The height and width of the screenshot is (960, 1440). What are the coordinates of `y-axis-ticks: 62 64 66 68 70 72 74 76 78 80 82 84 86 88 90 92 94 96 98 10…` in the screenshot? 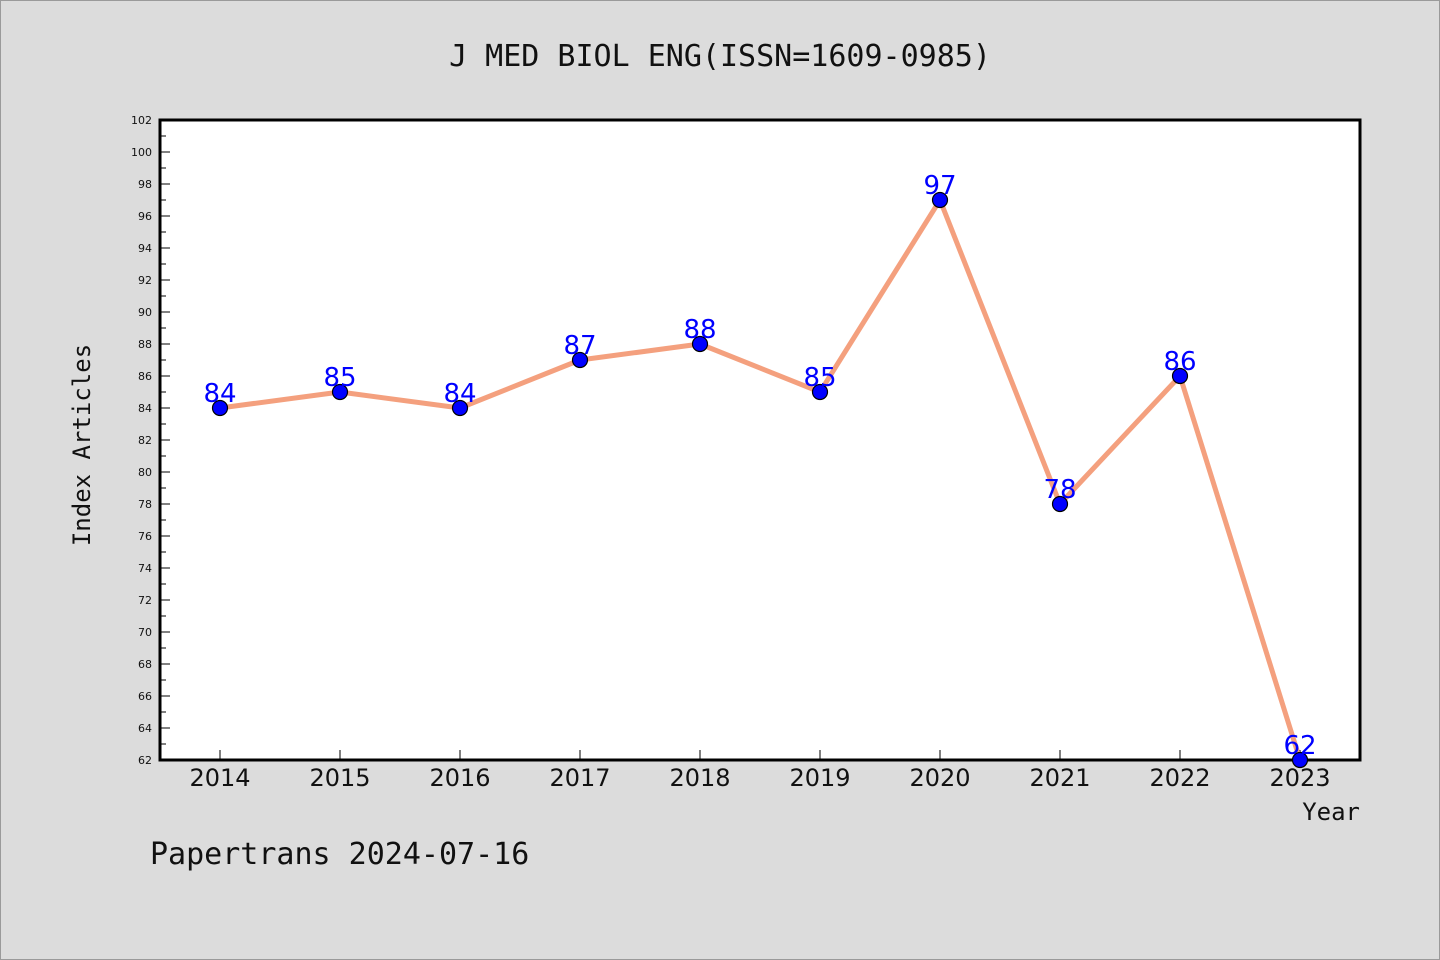 It's located at (150, 440).